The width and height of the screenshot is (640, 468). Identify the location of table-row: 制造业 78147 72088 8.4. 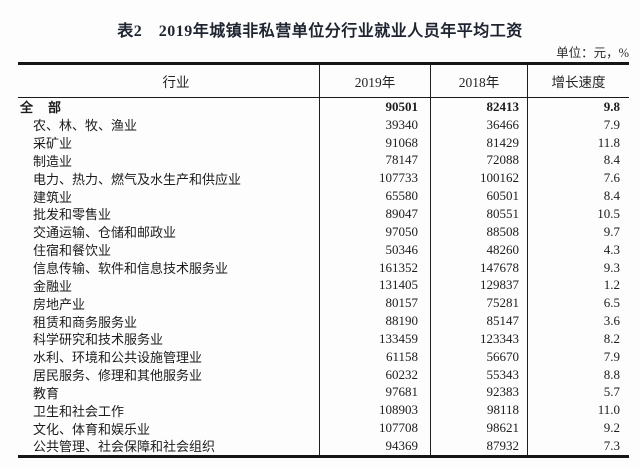
(323, 160).